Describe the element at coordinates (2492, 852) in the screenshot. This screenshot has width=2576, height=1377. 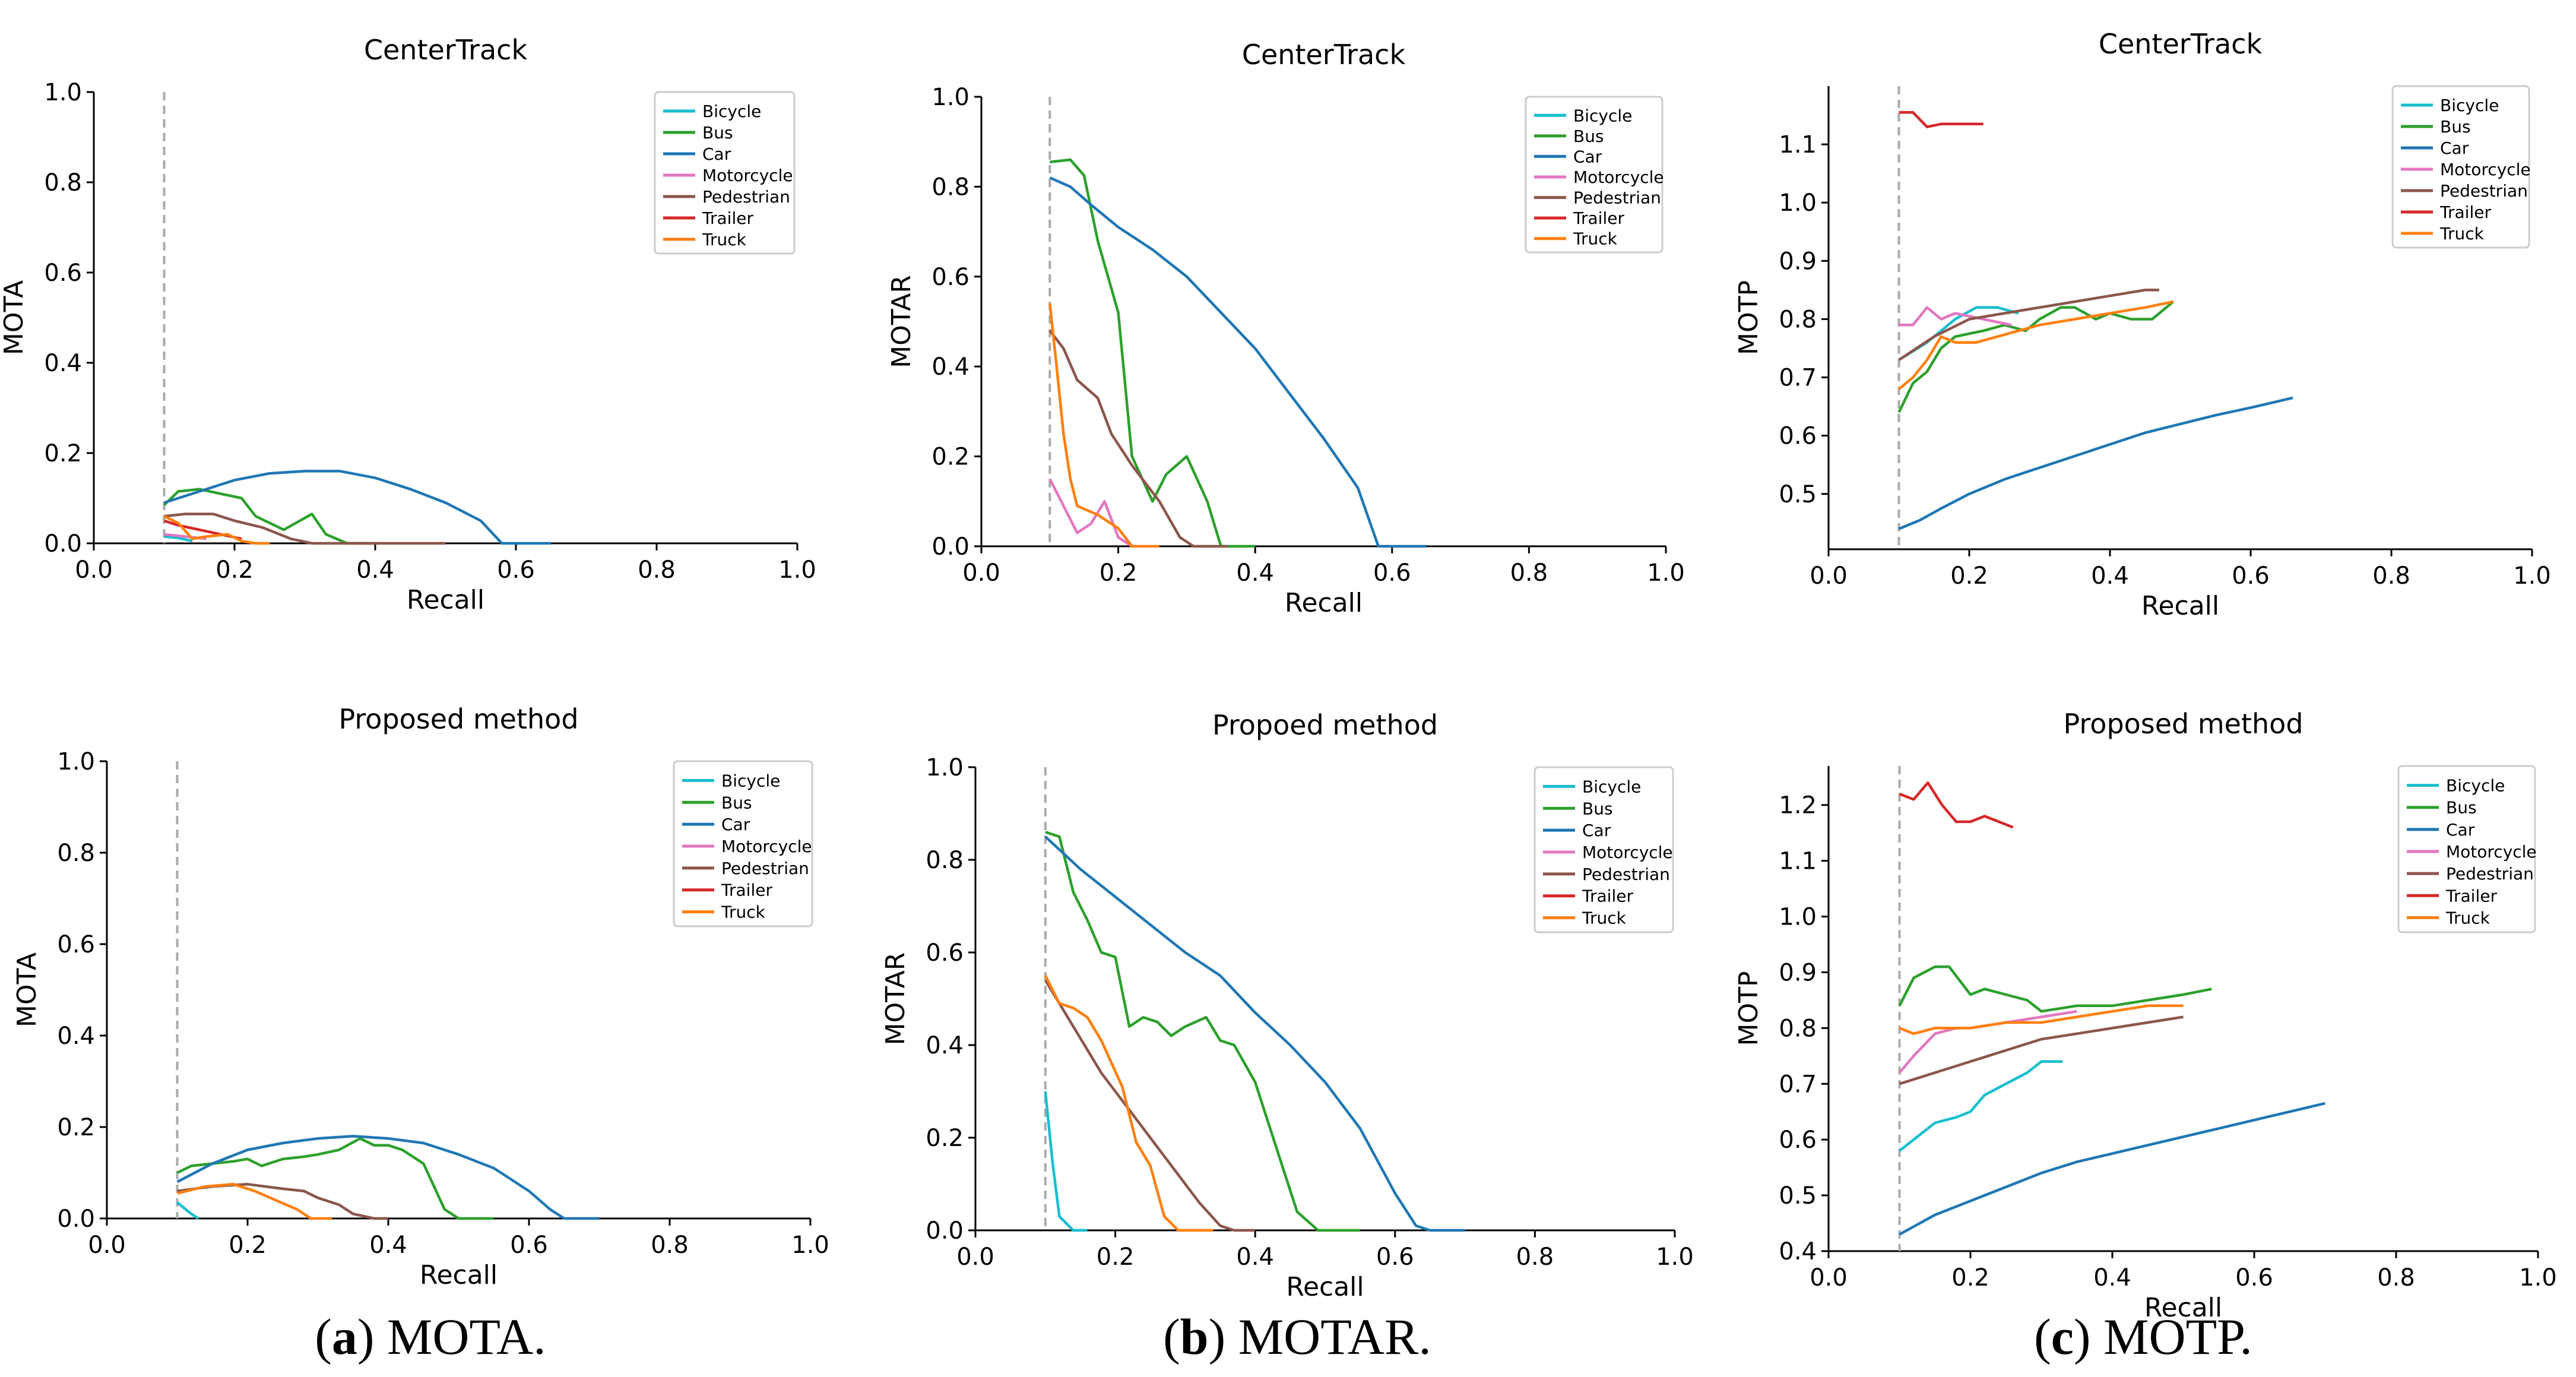
I see `proposed-motp-legend-label-motorcycle: Motorcycle` at that location.